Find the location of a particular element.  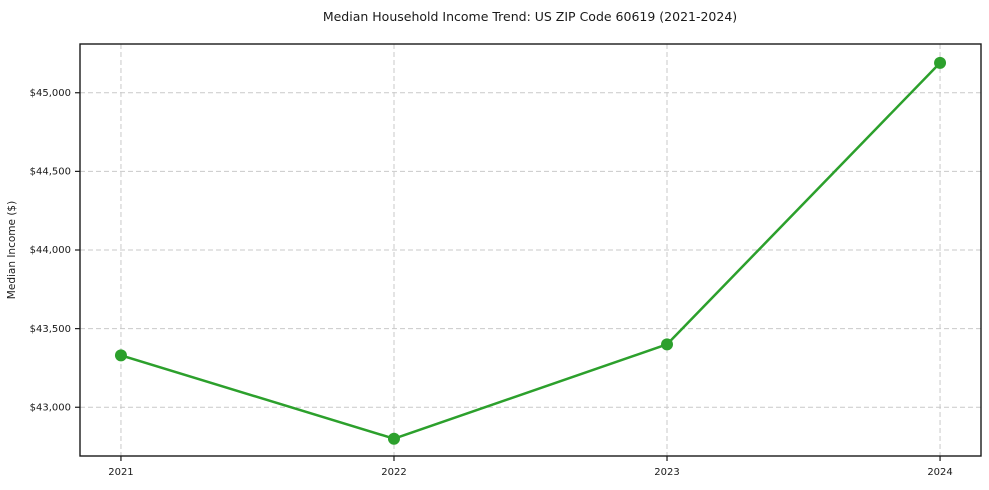

x-tick-label: 2021 is located at coordinates (120, 472).